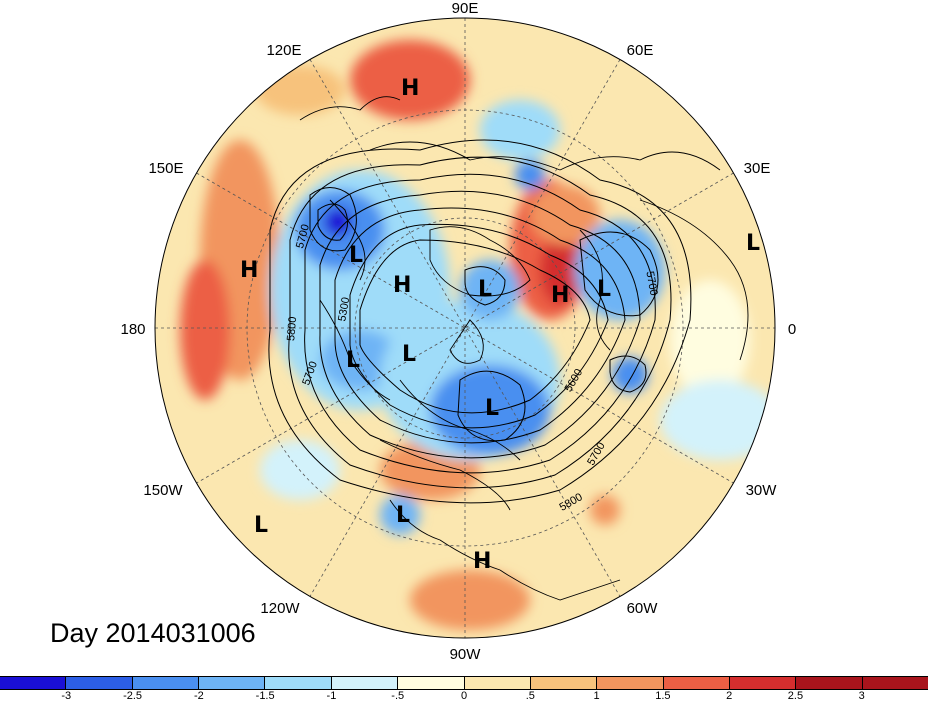 Image resolution: width=928 pixels, height=702 pixels. What do you see at coordinates (466, 654) in the screenshot?
I see `lon-label-90w: 90W` at bounding box center [466, 654].